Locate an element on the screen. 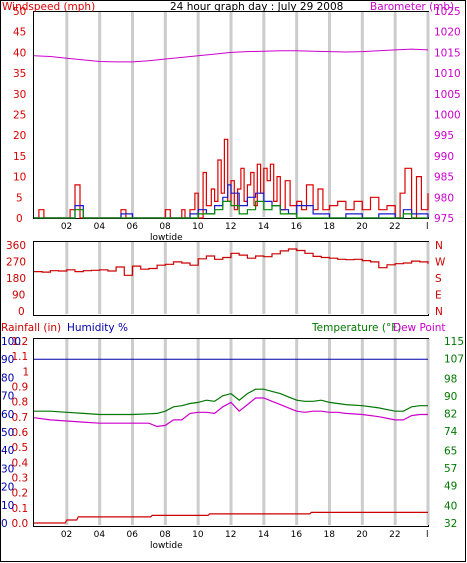 The image size is (467, 563). humidity-tick-label: 10 is located at coordinates (7, 506).